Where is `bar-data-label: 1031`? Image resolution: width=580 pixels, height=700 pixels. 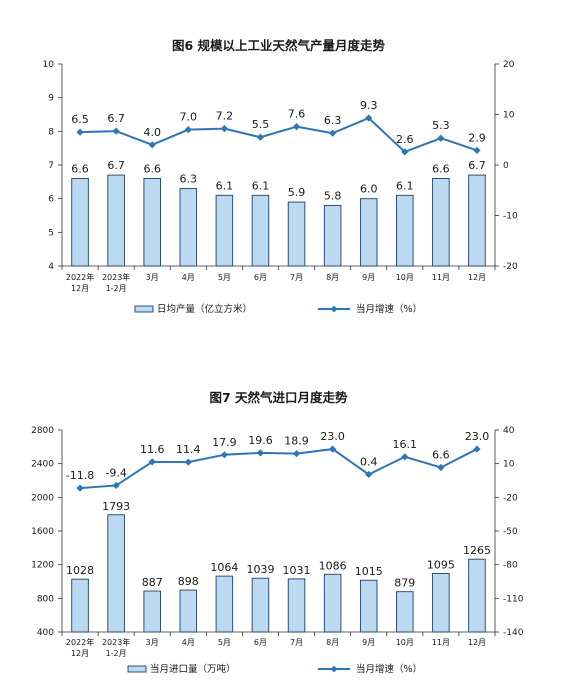
bar-data-label: 1031 is located at coordinates (297, 570).